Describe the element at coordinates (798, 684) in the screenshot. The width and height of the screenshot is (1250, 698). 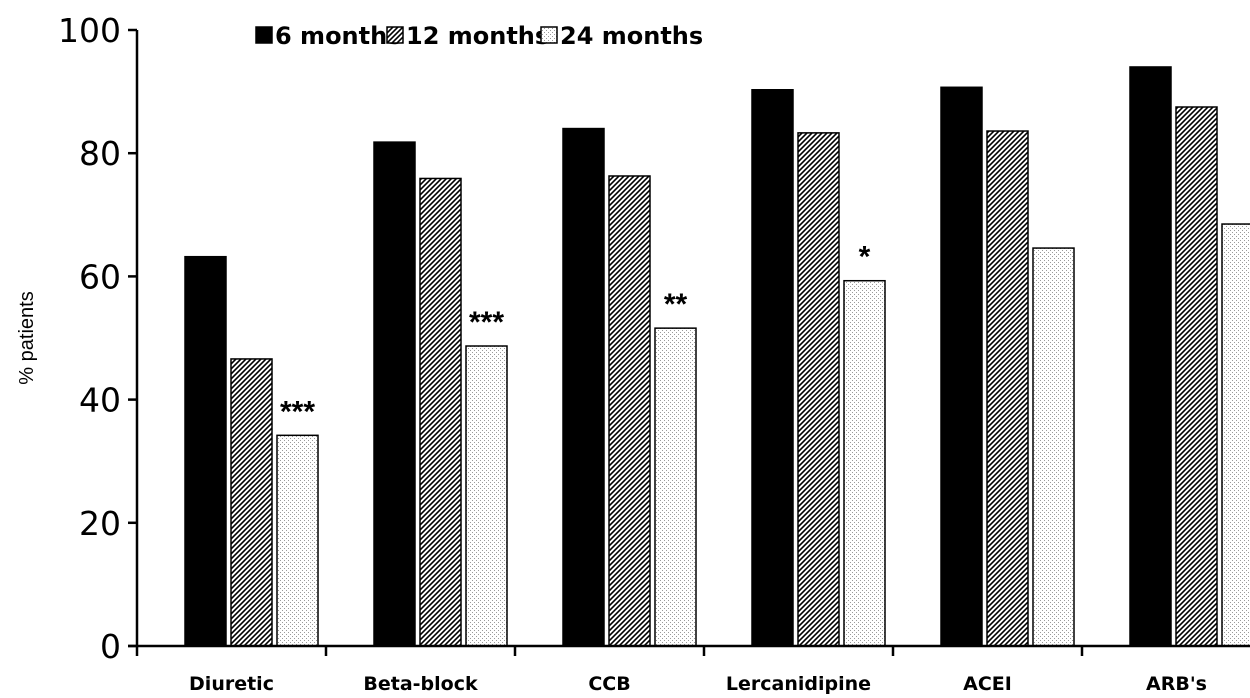
I see `x-tick-label-lercanidipine: Lercanidipine` at that location.